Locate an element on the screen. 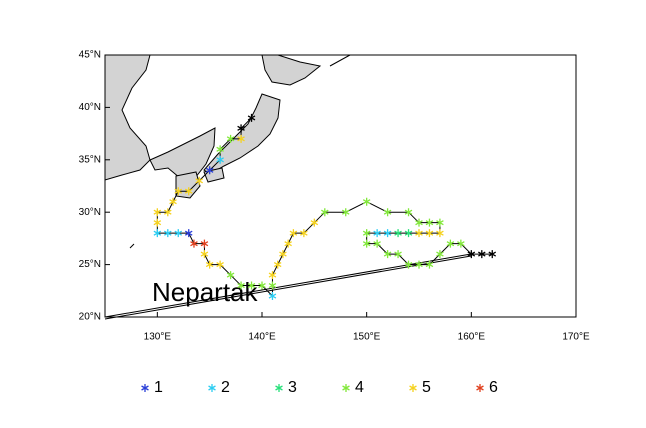 This screenshot has height=428, width=646. y-tick-label: 20°N is located at coordinates (90, 317).